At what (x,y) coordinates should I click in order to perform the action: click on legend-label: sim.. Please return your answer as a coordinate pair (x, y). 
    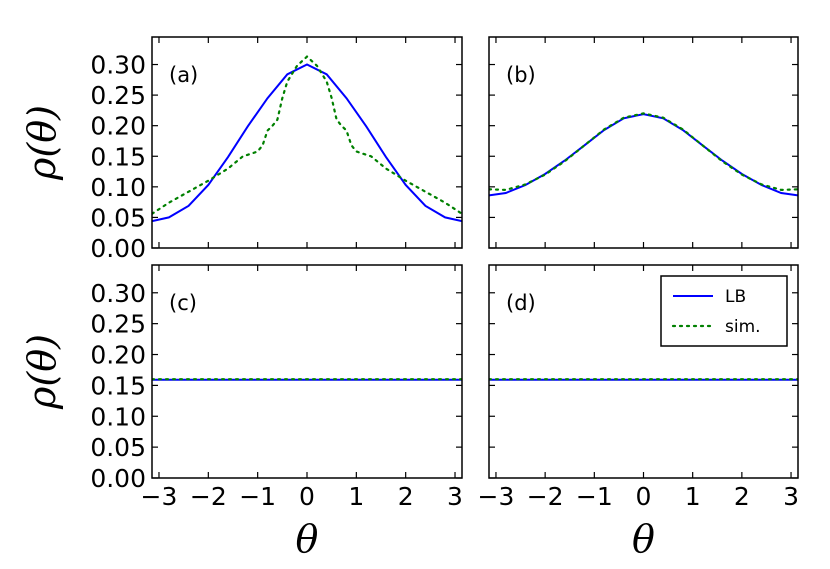
    Looking at the image, I should click on (743, 327).